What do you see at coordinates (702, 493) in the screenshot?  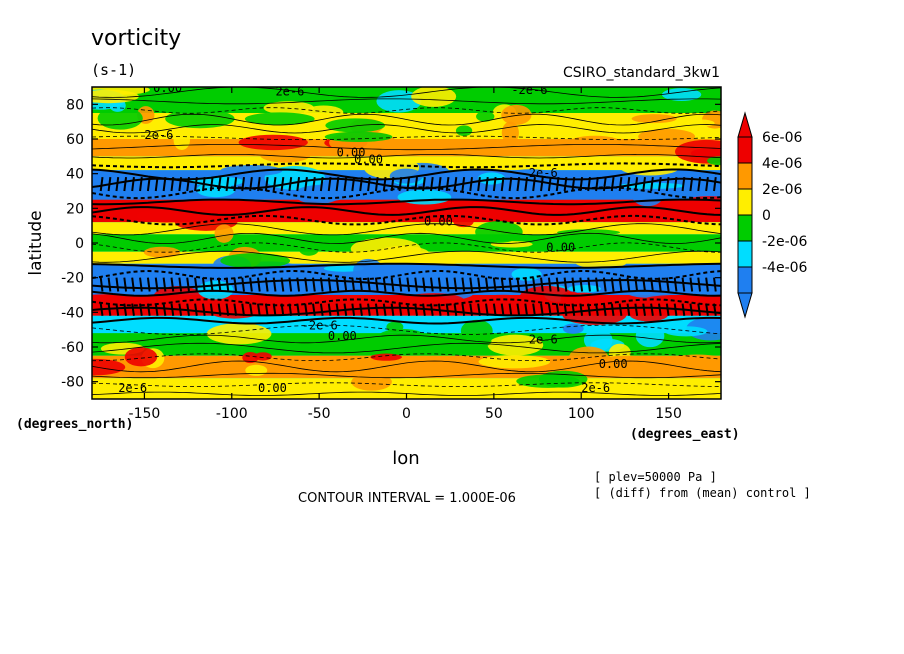 I see `diff-note: [ (diff) from (mean) control ]` at bounding box center [702, 493].